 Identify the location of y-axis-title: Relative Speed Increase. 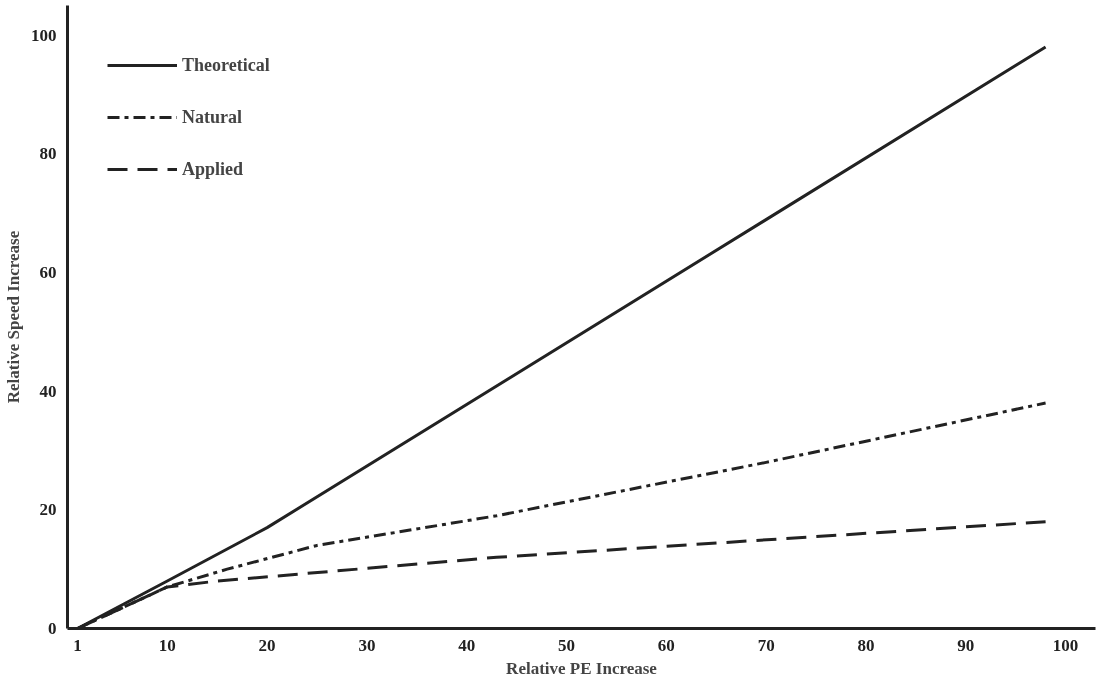
(13, 317).